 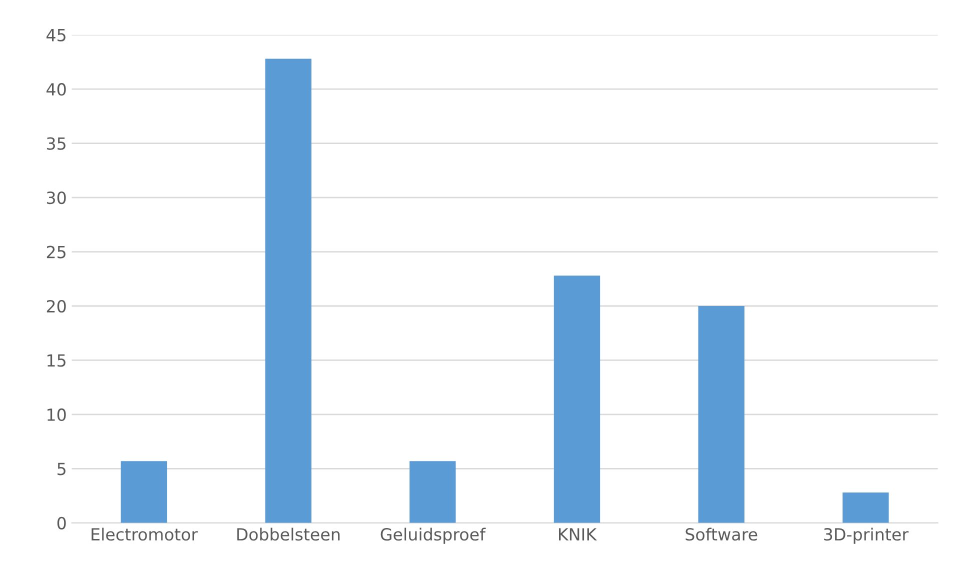 I want to click on y-tick-label: 15, so click(x=57, y=360).